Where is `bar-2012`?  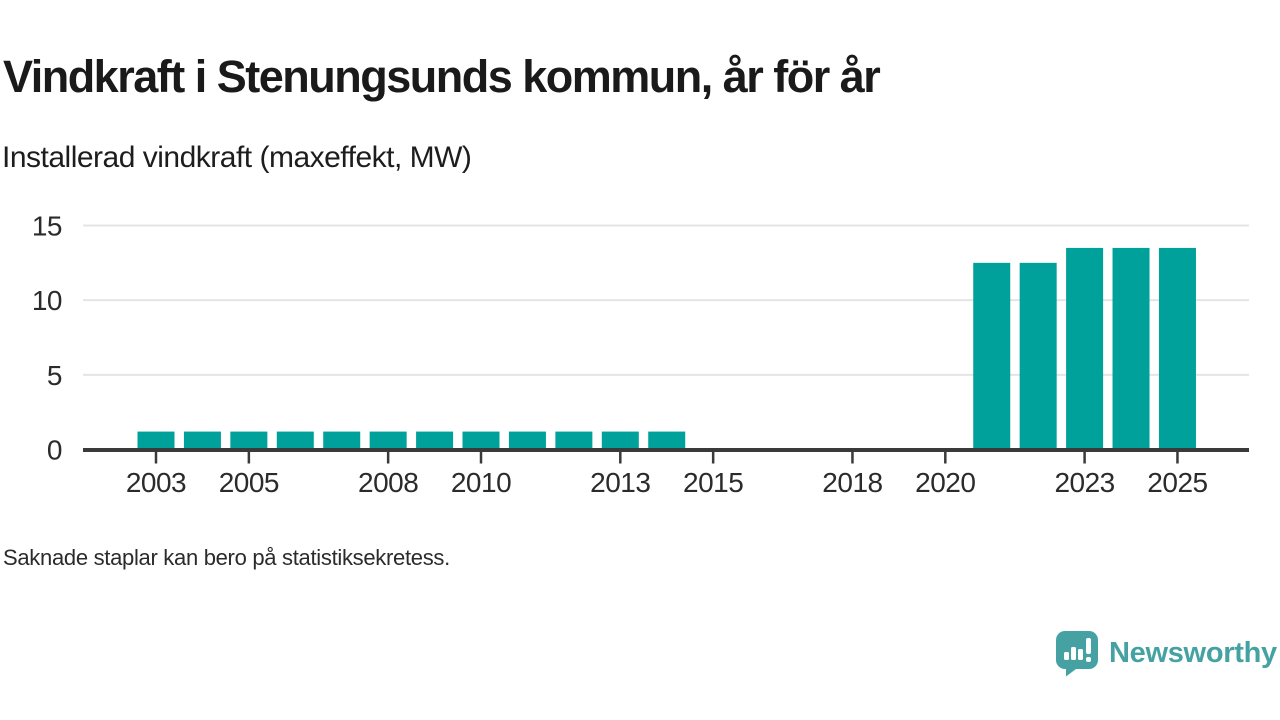 bar-2012 is located at coordinates (574, 440).